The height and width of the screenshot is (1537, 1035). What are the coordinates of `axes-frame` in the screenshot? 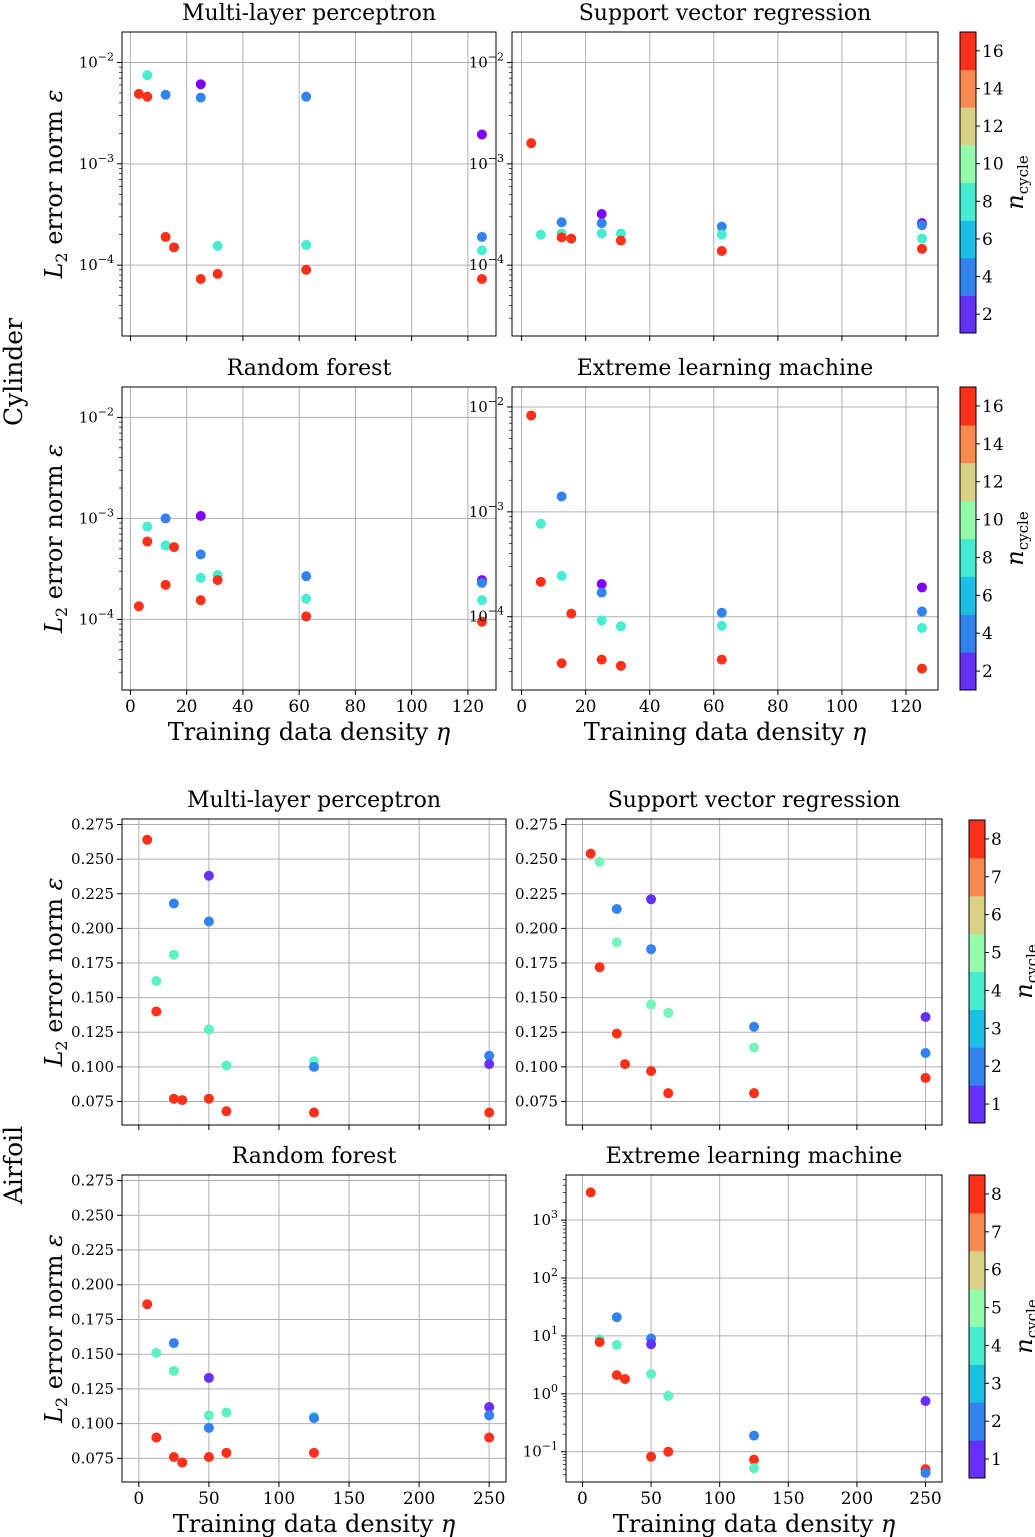 It's located at (309, 184).